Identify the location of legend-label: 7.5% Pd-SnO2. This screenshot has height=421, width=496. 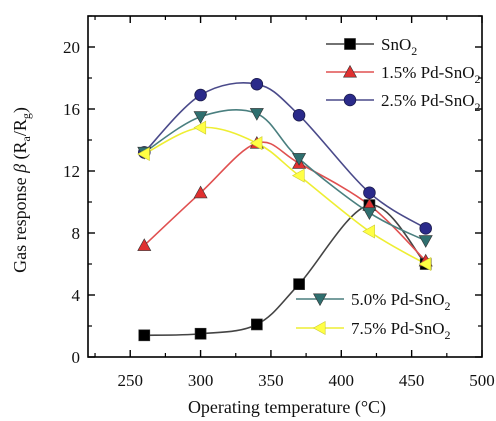
(401, 330).